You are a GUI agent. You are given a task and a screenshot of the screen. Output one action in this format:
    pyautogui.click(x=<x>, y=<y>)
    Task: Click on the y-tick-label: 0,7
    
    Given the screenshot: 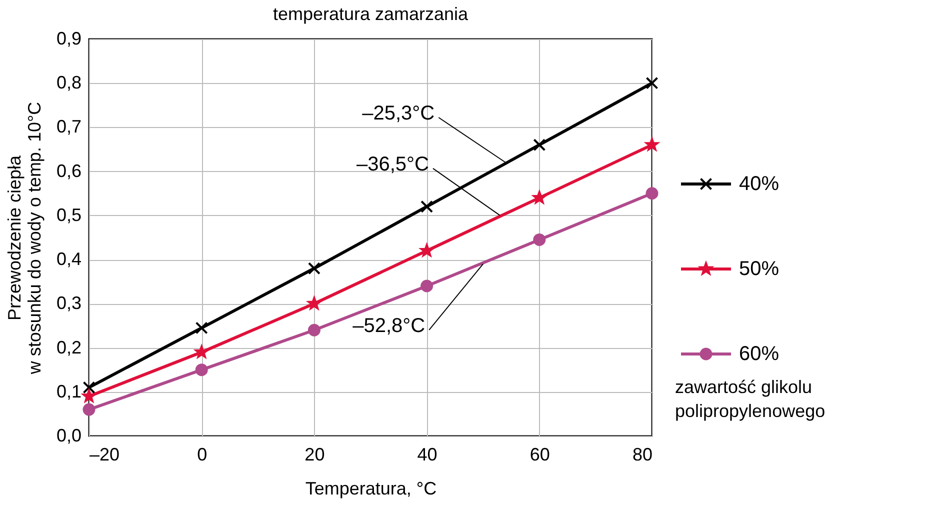 What is the action you would take?
    pyautogui.click(x=69, y=126)
    